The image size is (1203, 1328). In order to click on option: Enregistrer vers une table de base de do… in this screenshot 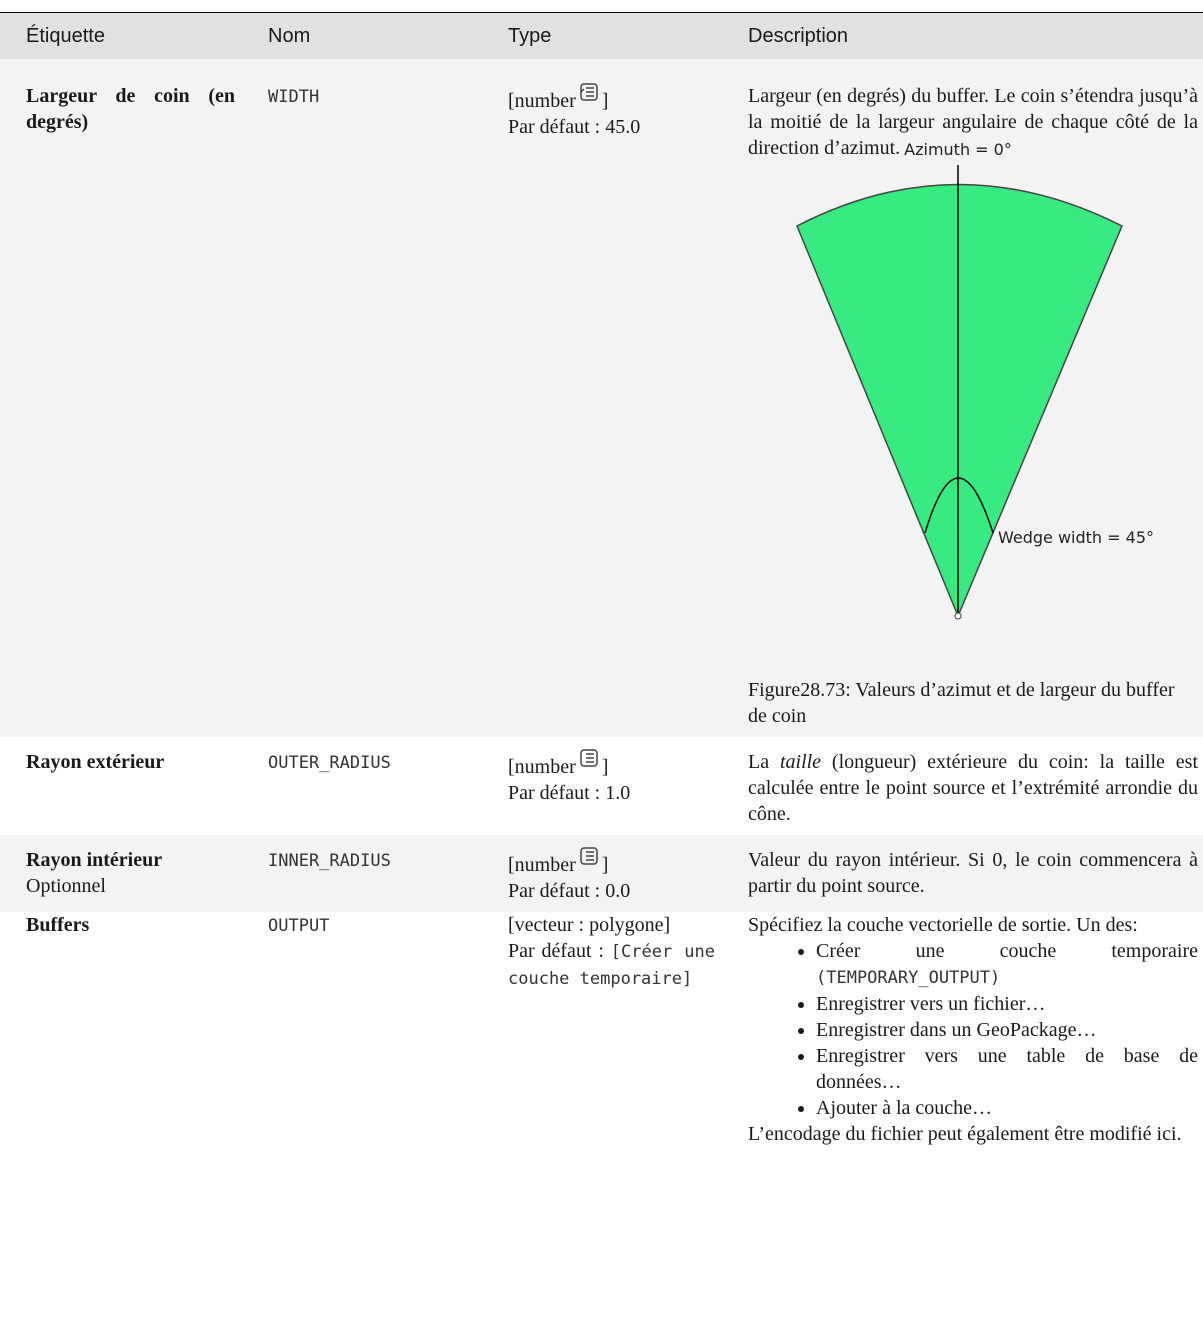, I will do `click(1007, 1069)`.